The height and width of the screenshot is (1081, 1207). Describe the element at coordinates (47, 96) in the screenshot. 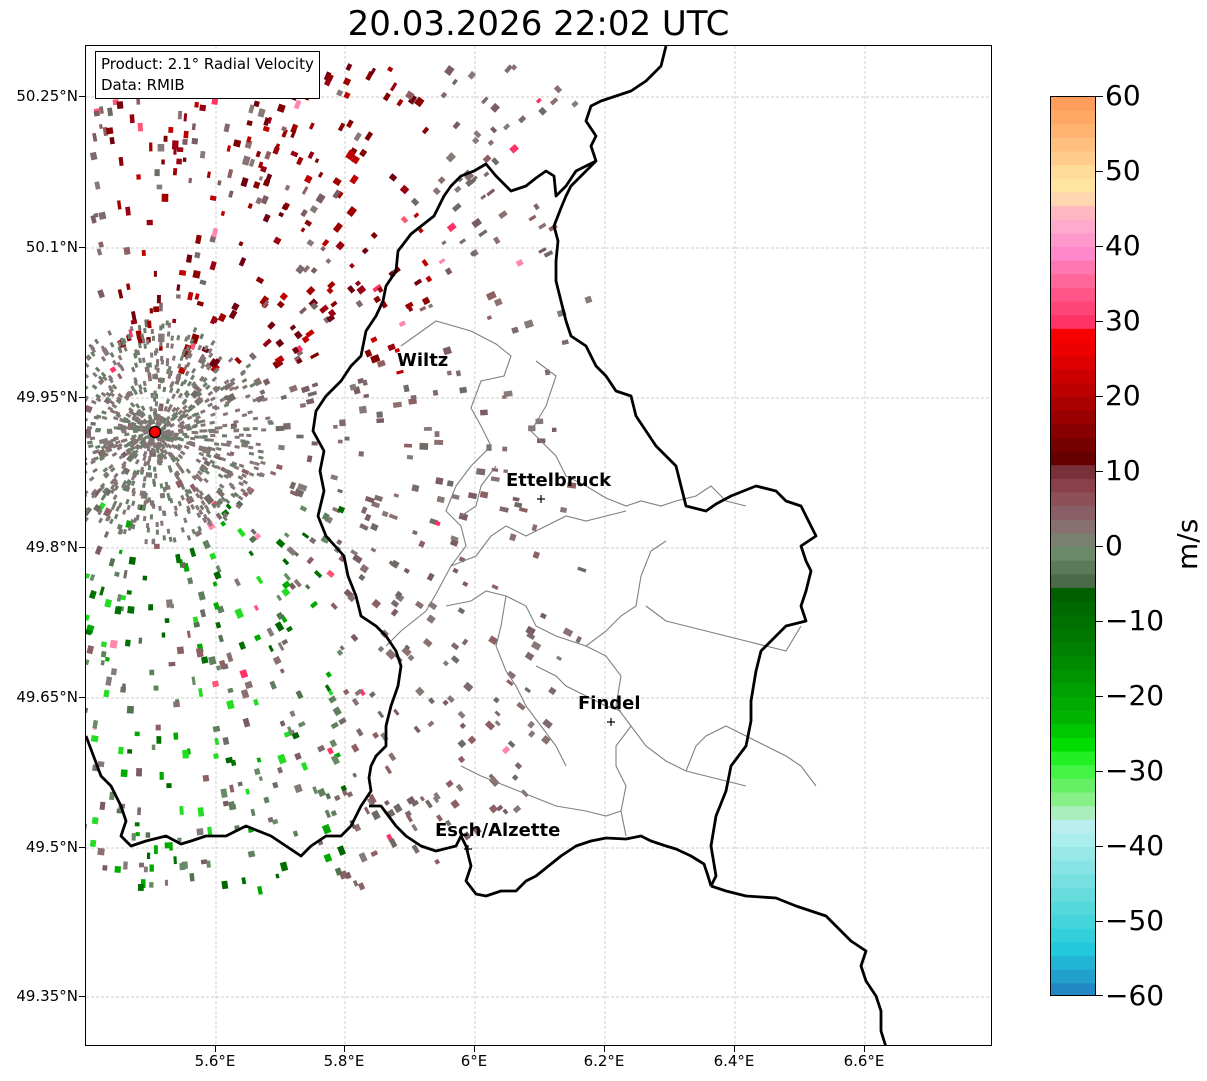

I see `lat-tick-label: 50.25°N` at that location.